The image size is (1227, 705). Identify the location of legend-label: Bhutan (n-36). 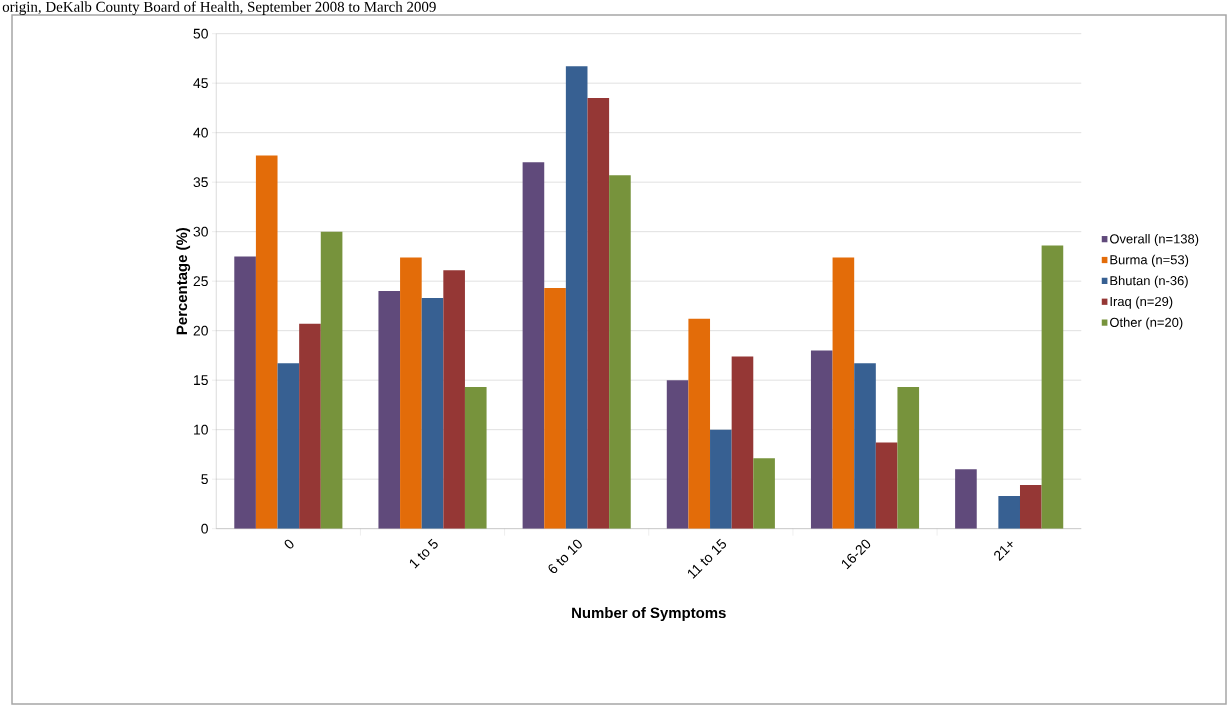
(1149, 281).